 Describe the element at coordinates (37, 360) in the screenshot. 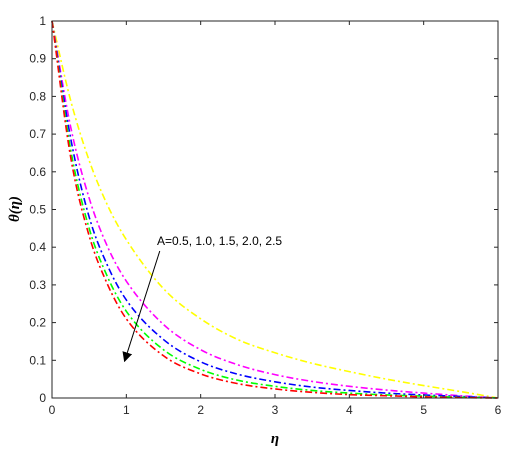

I see `y-tick-label: 0.1` at that location.